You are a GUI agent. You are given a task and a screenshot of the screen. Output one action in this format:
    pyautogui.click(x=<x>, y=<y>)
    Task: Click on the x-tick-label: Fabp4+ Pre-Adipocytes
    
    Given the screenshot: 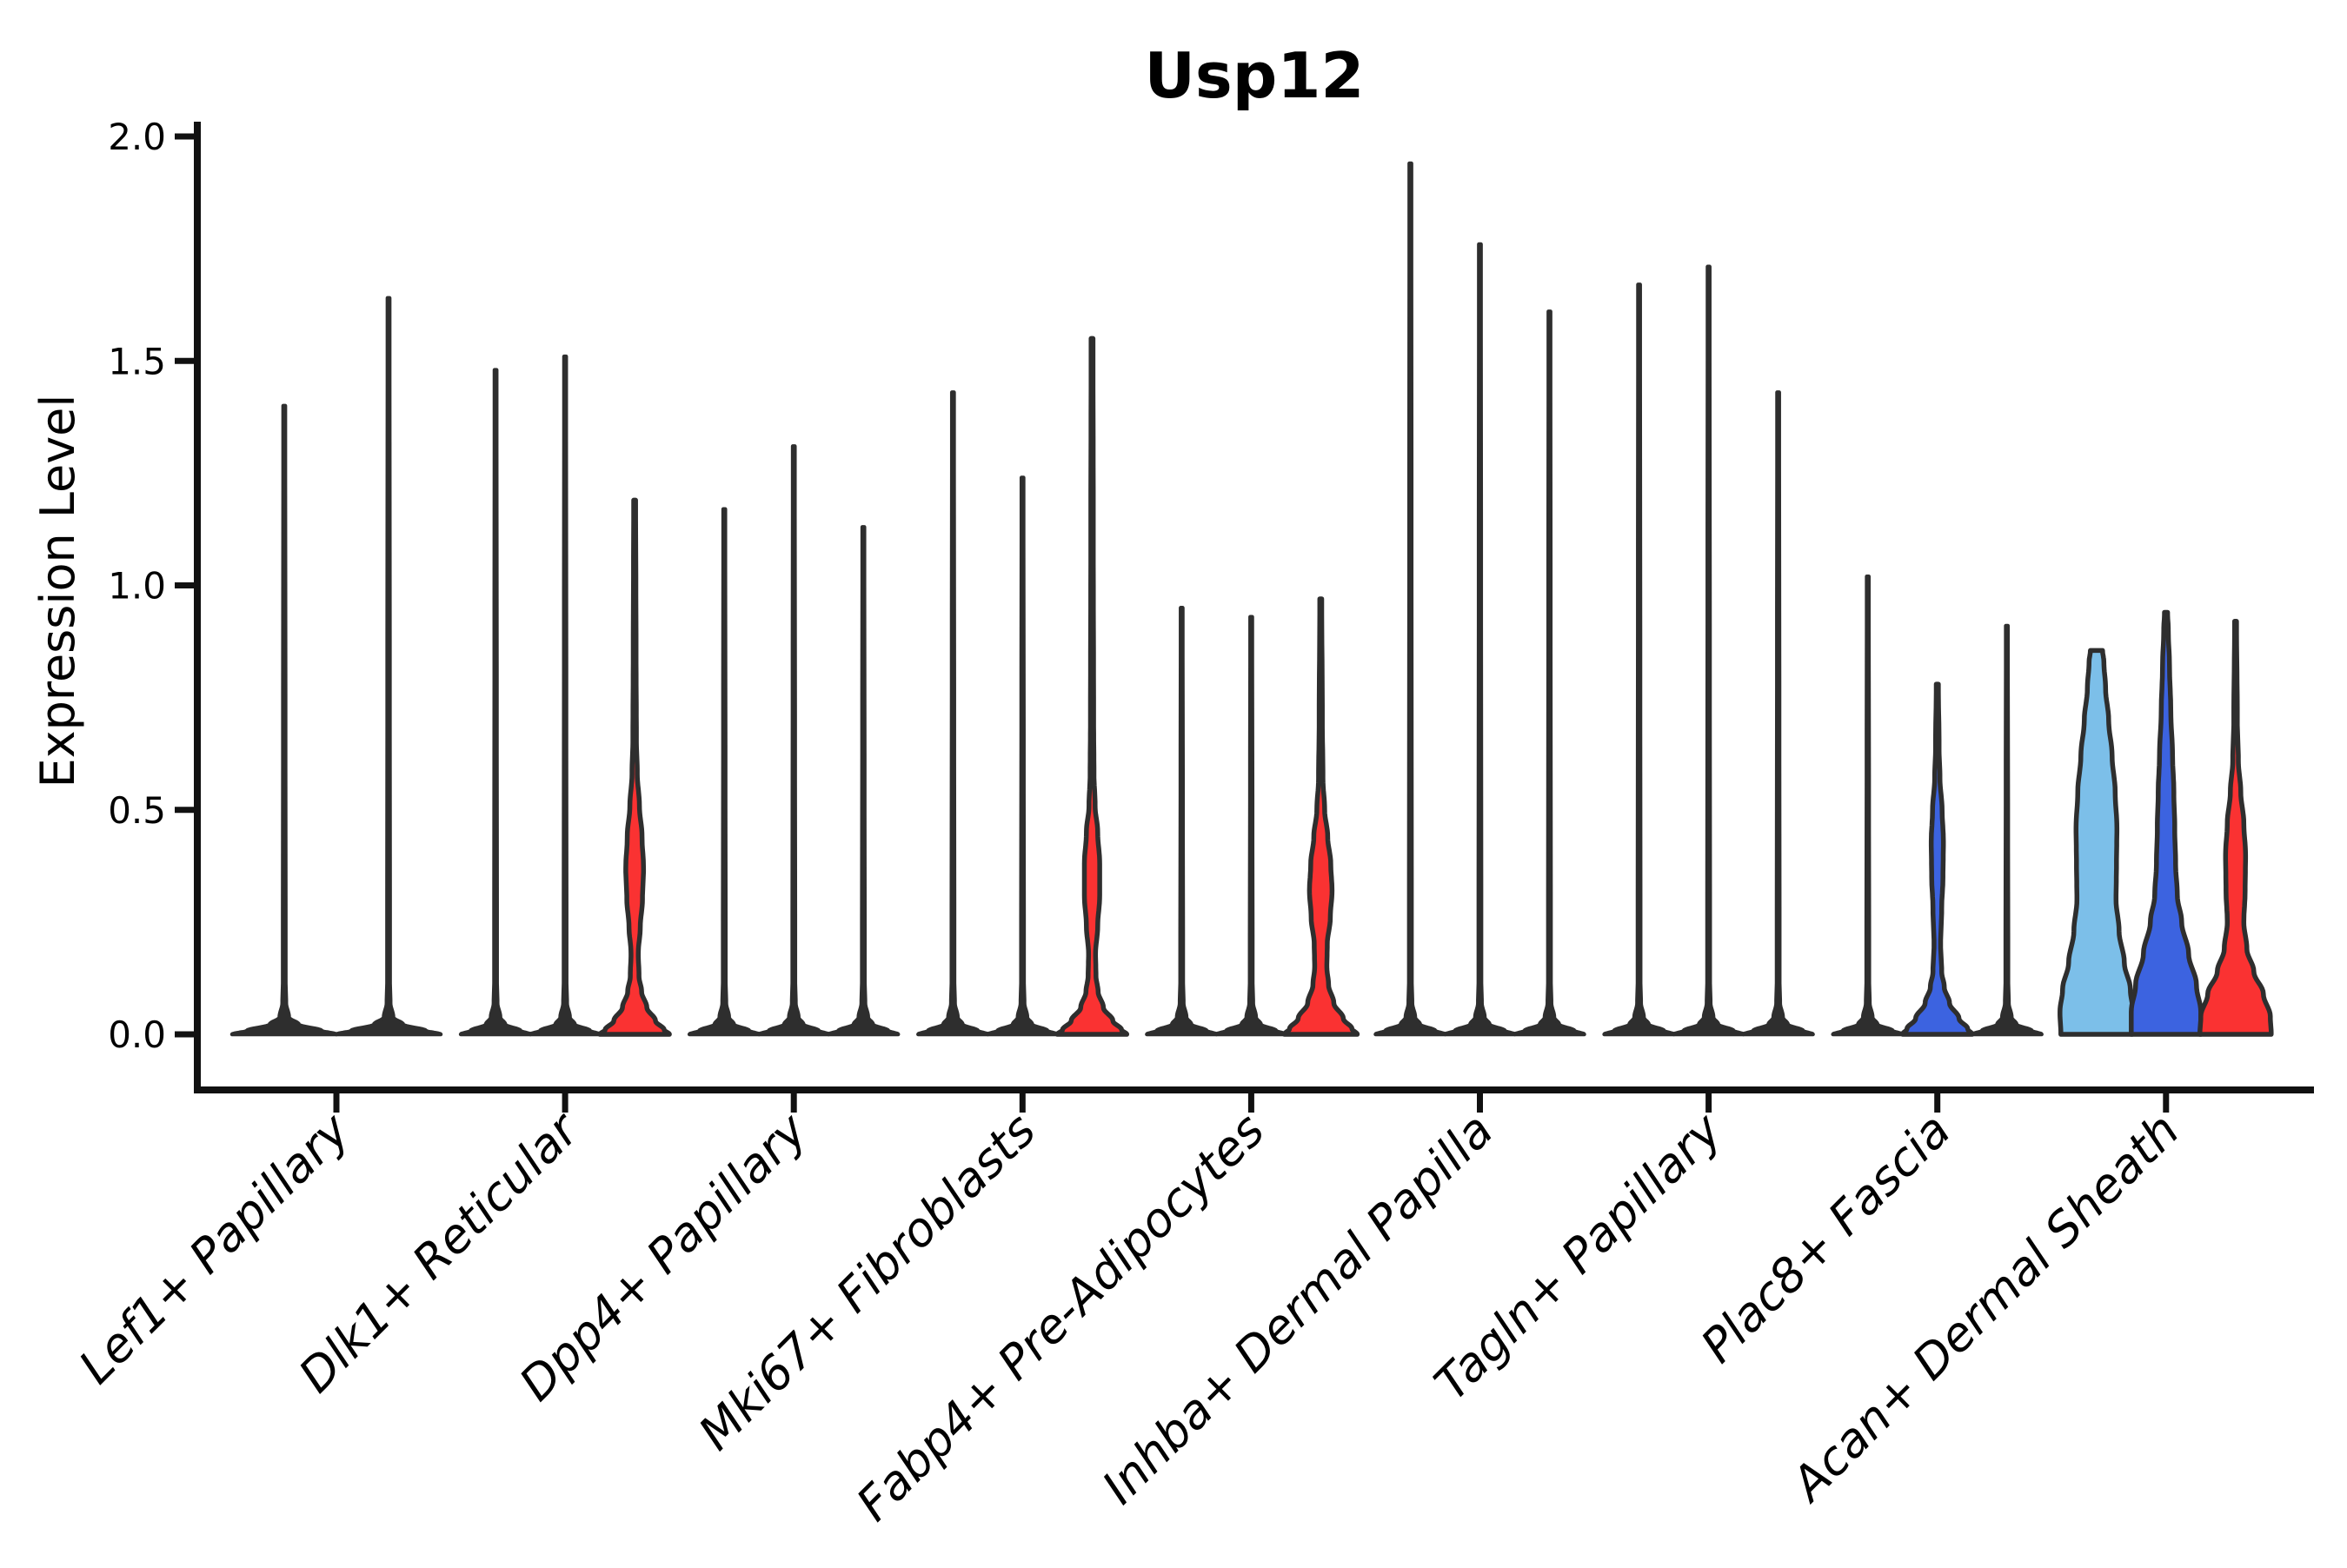 What is the action you would take?
    pyautogui.click(x=1060, y=1317)
    